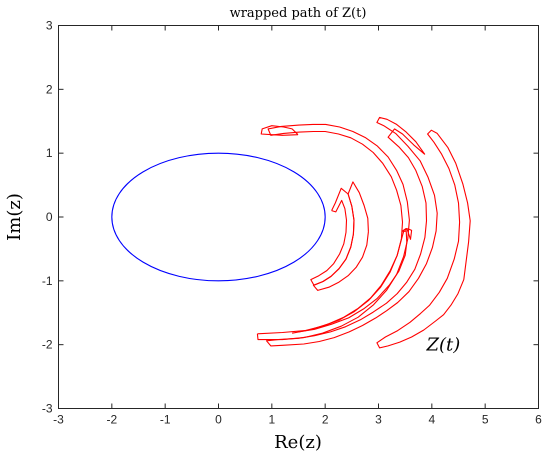 The height and width of the screenshot is (461, 550). I want to click on chart-title: wrapped path of Z(t), so click(298, 13).